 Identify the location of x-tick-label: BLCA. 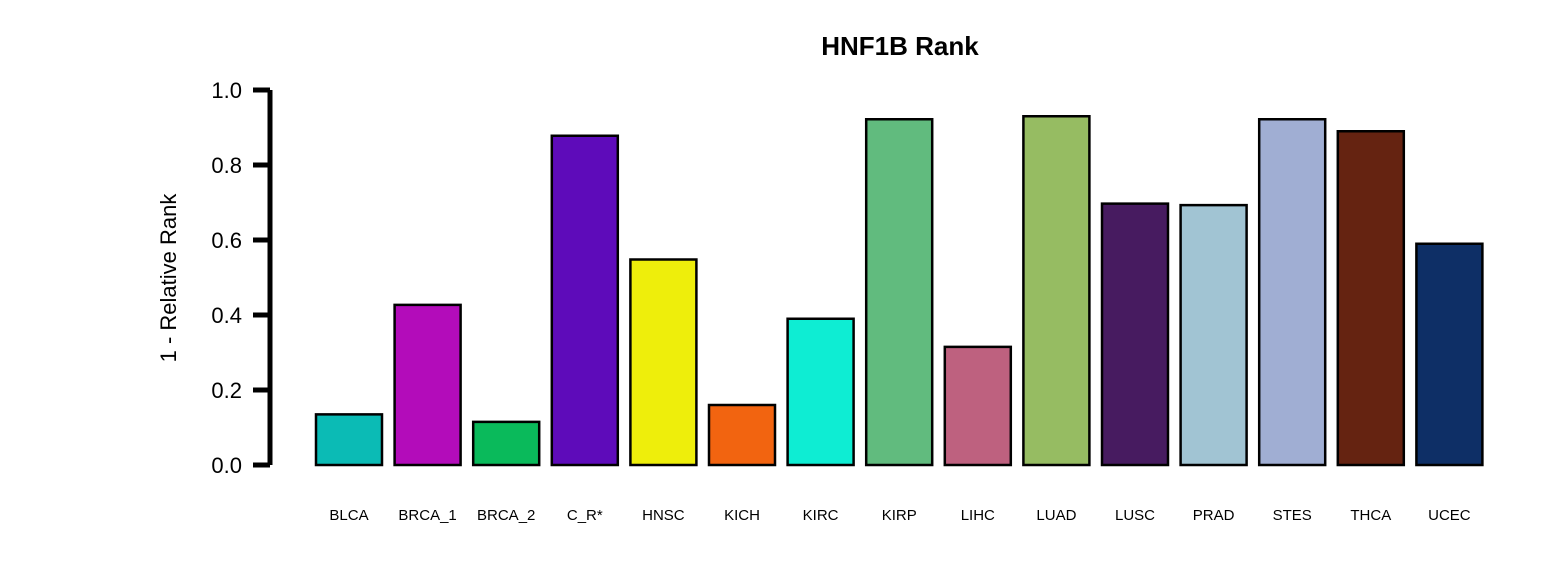
(348, 515).